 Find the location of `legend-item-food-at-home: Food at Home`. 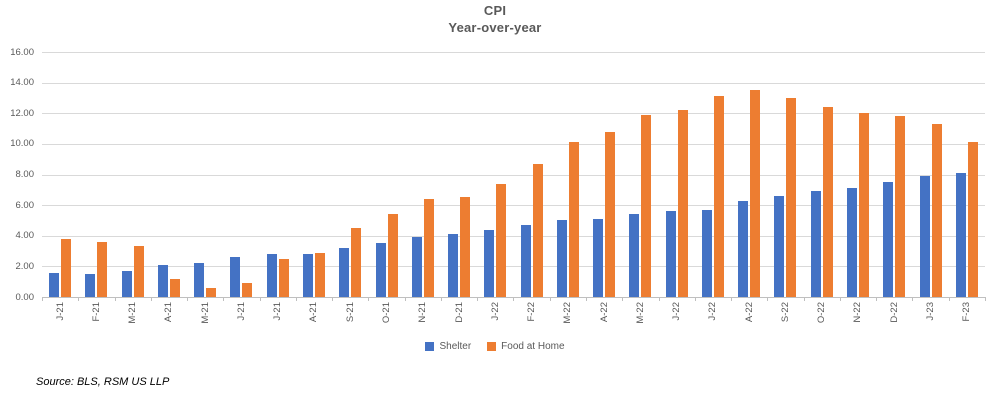

legend-item-food-at-home: Food at Home is located at coordinates (526, 346).